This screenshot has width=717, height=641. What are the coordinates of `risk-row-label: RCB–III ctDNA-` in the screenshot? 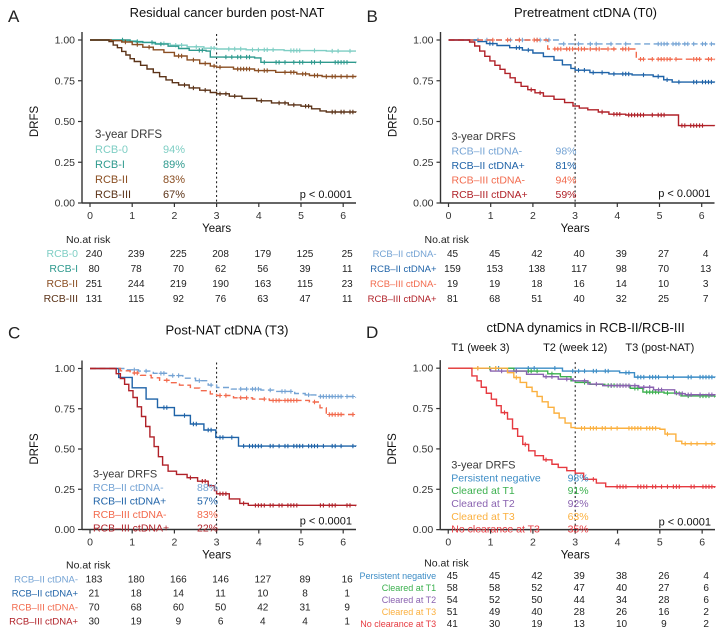 It's located at (44, 608).